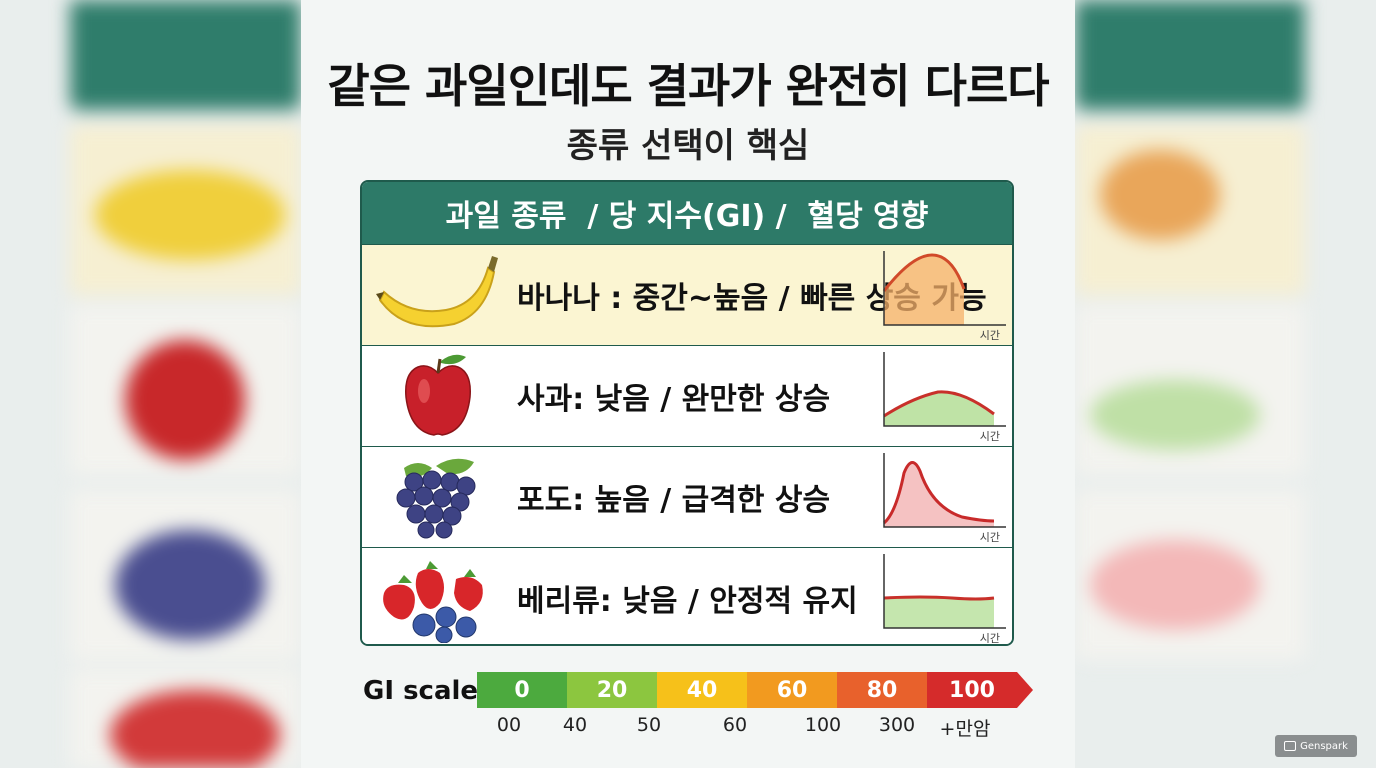 The width and height of the screenshot is (1376, 768). I want to click on gi-tick-label: 300, so click(897, 725).